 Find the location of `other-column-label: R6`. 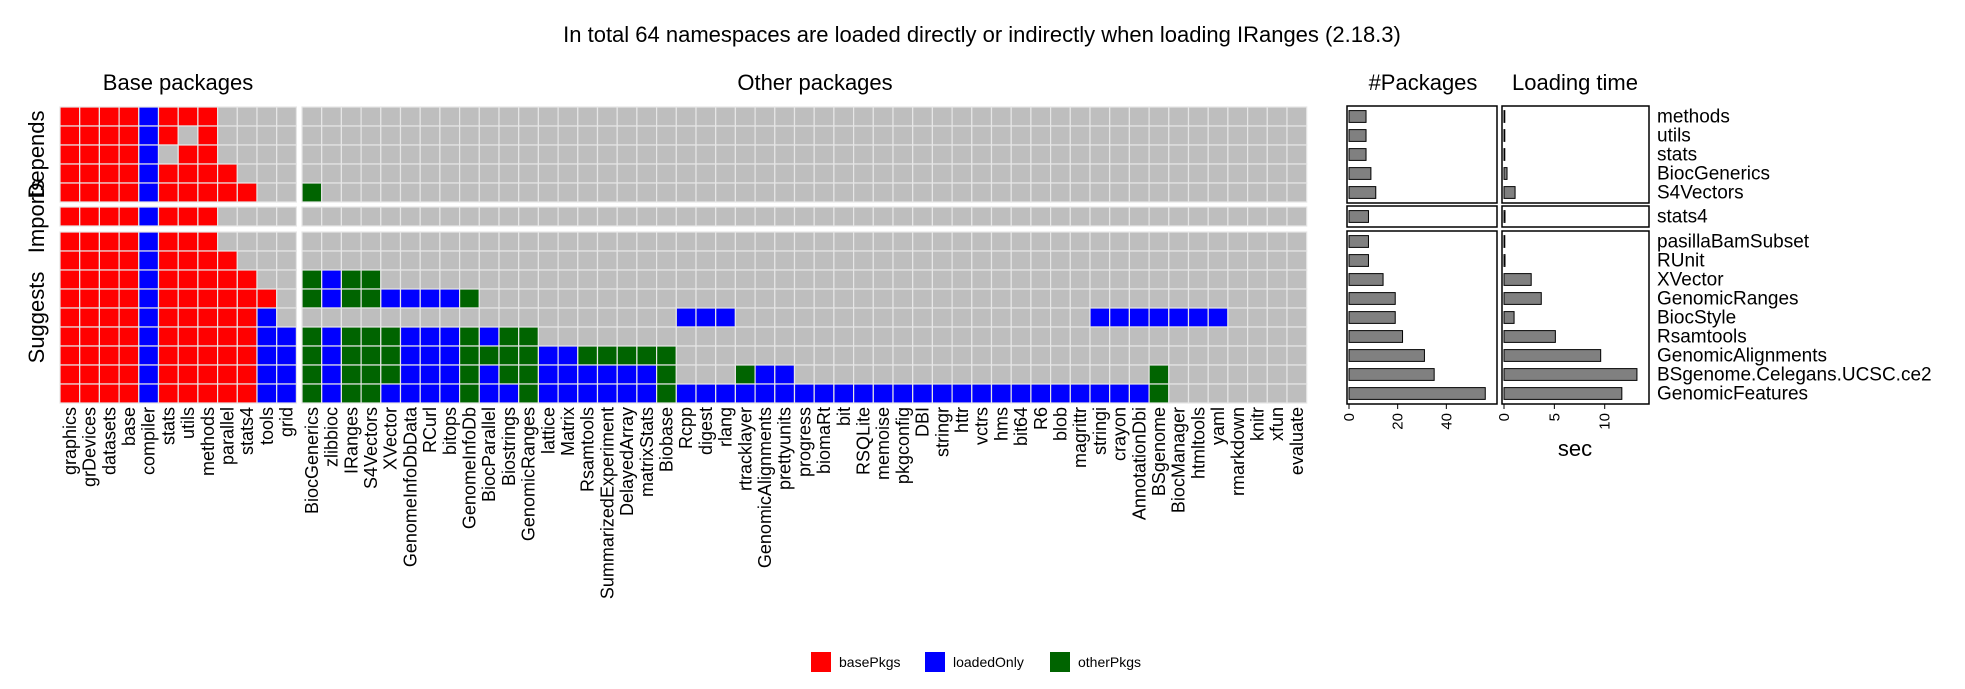

other-column-label: R6 is located at coordinates (1041, 418).